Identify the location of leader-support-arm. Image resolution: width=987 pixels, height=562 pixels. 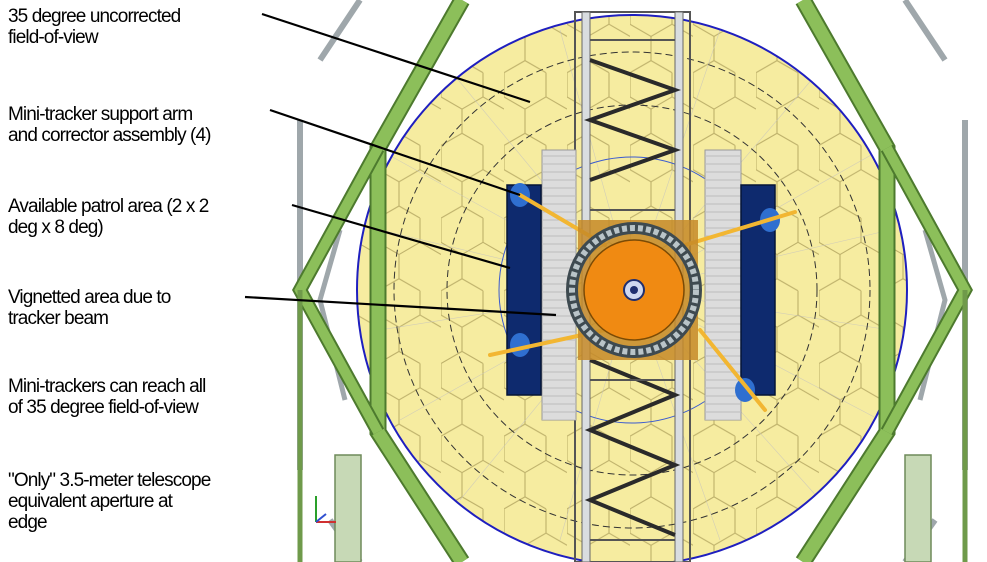
(395, 152).